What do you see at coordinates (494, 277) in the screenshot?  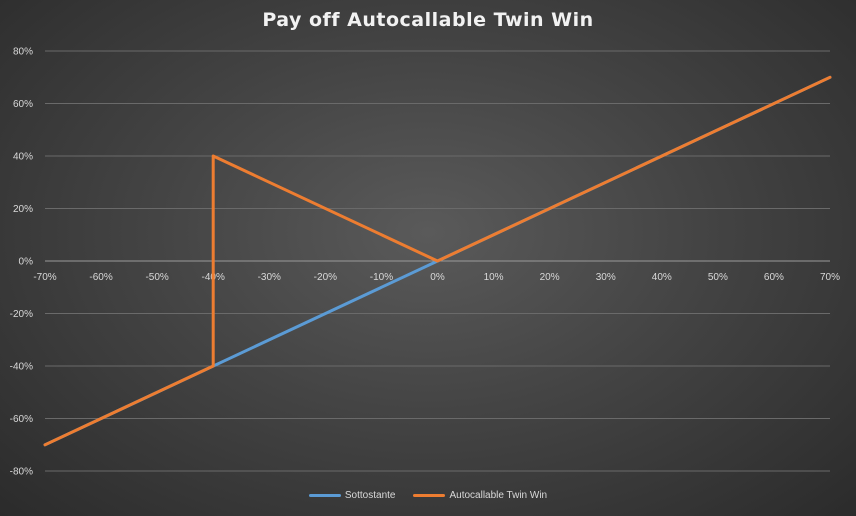 I see `x-tick-label: 10%` at bounding box center [494, 277].